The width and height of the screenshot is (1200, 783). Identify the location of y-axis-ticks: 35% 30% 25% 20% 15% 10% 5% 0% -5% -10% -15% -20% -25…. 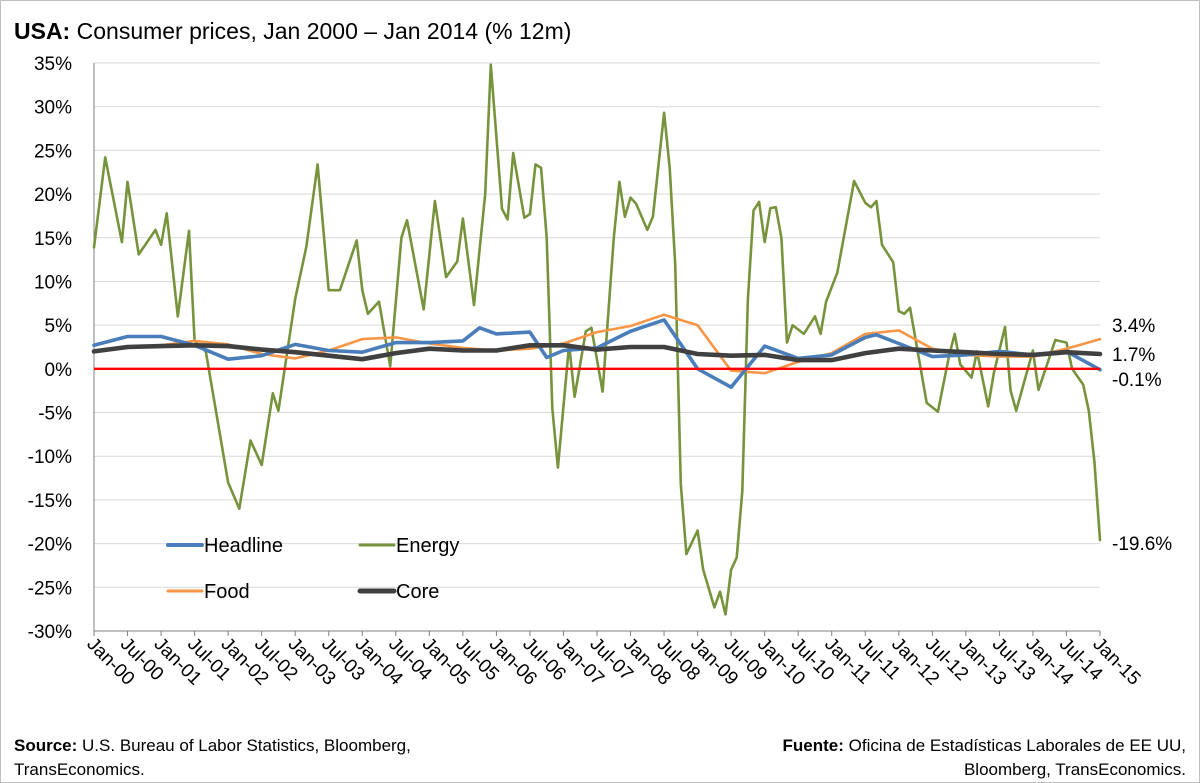
(50, 348).